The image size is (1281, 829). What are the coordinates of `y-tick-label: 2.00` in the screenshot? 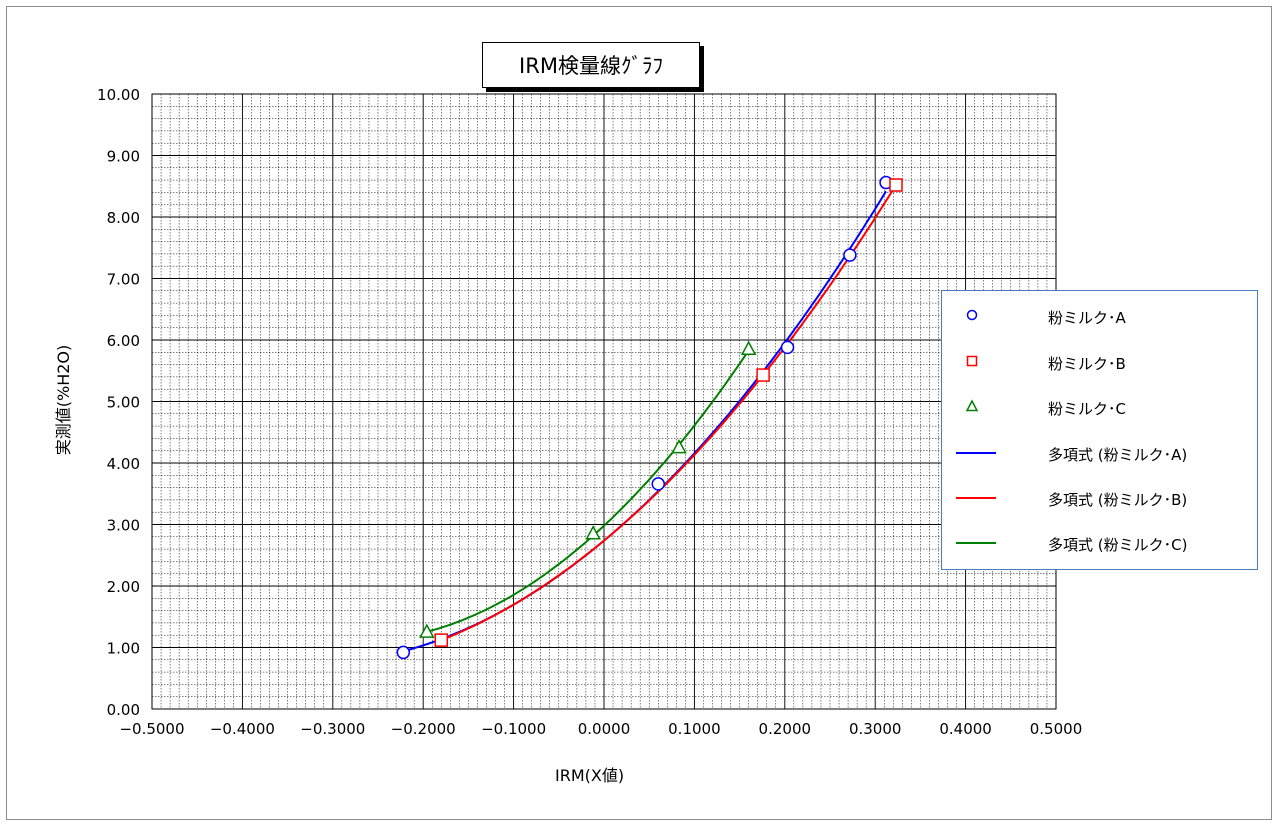 It's located at (123, 587).